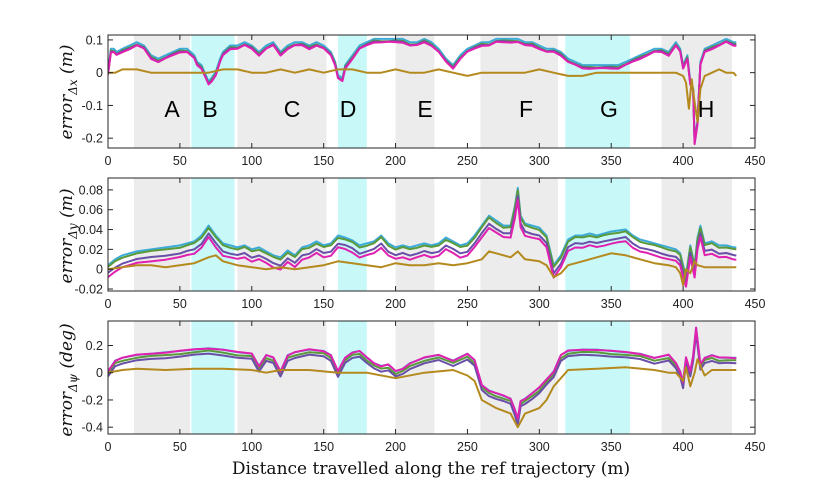 The width and height of the screenshot is (830, 497). Describe the element at coordinates (89, 290) in the screenshot. I see `y-tick-label: -0.02` at that location.